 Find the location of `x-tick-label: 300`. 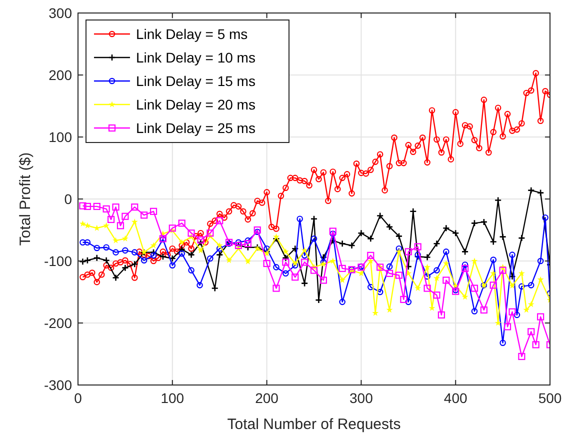

x-tick-label: 300 is located at coordinates (362, 398).